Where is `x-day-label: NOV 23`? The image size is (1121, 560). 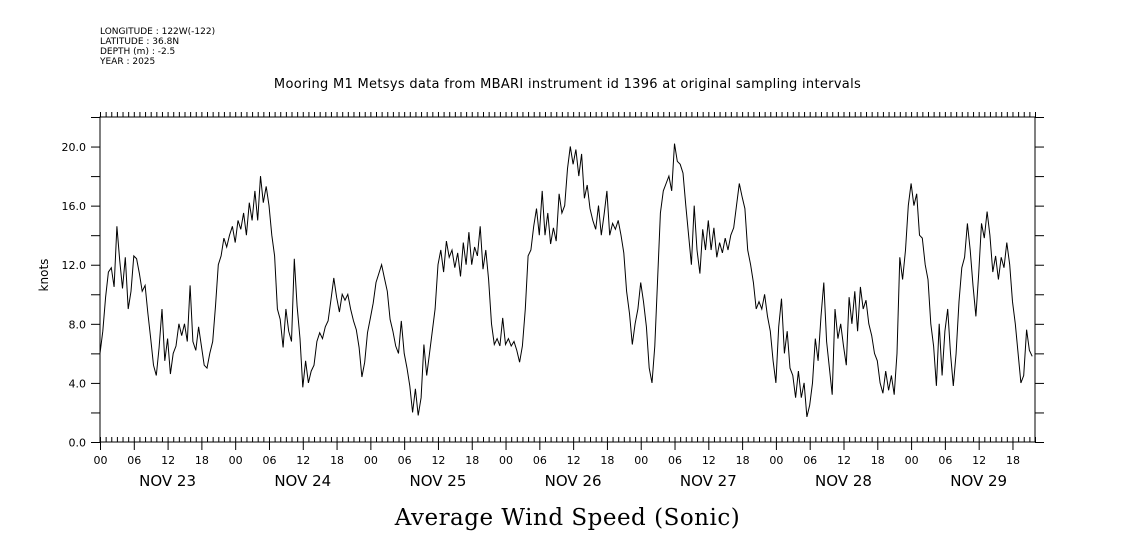 x-day-label: NOV 23 is located at coordinates (167, 481).